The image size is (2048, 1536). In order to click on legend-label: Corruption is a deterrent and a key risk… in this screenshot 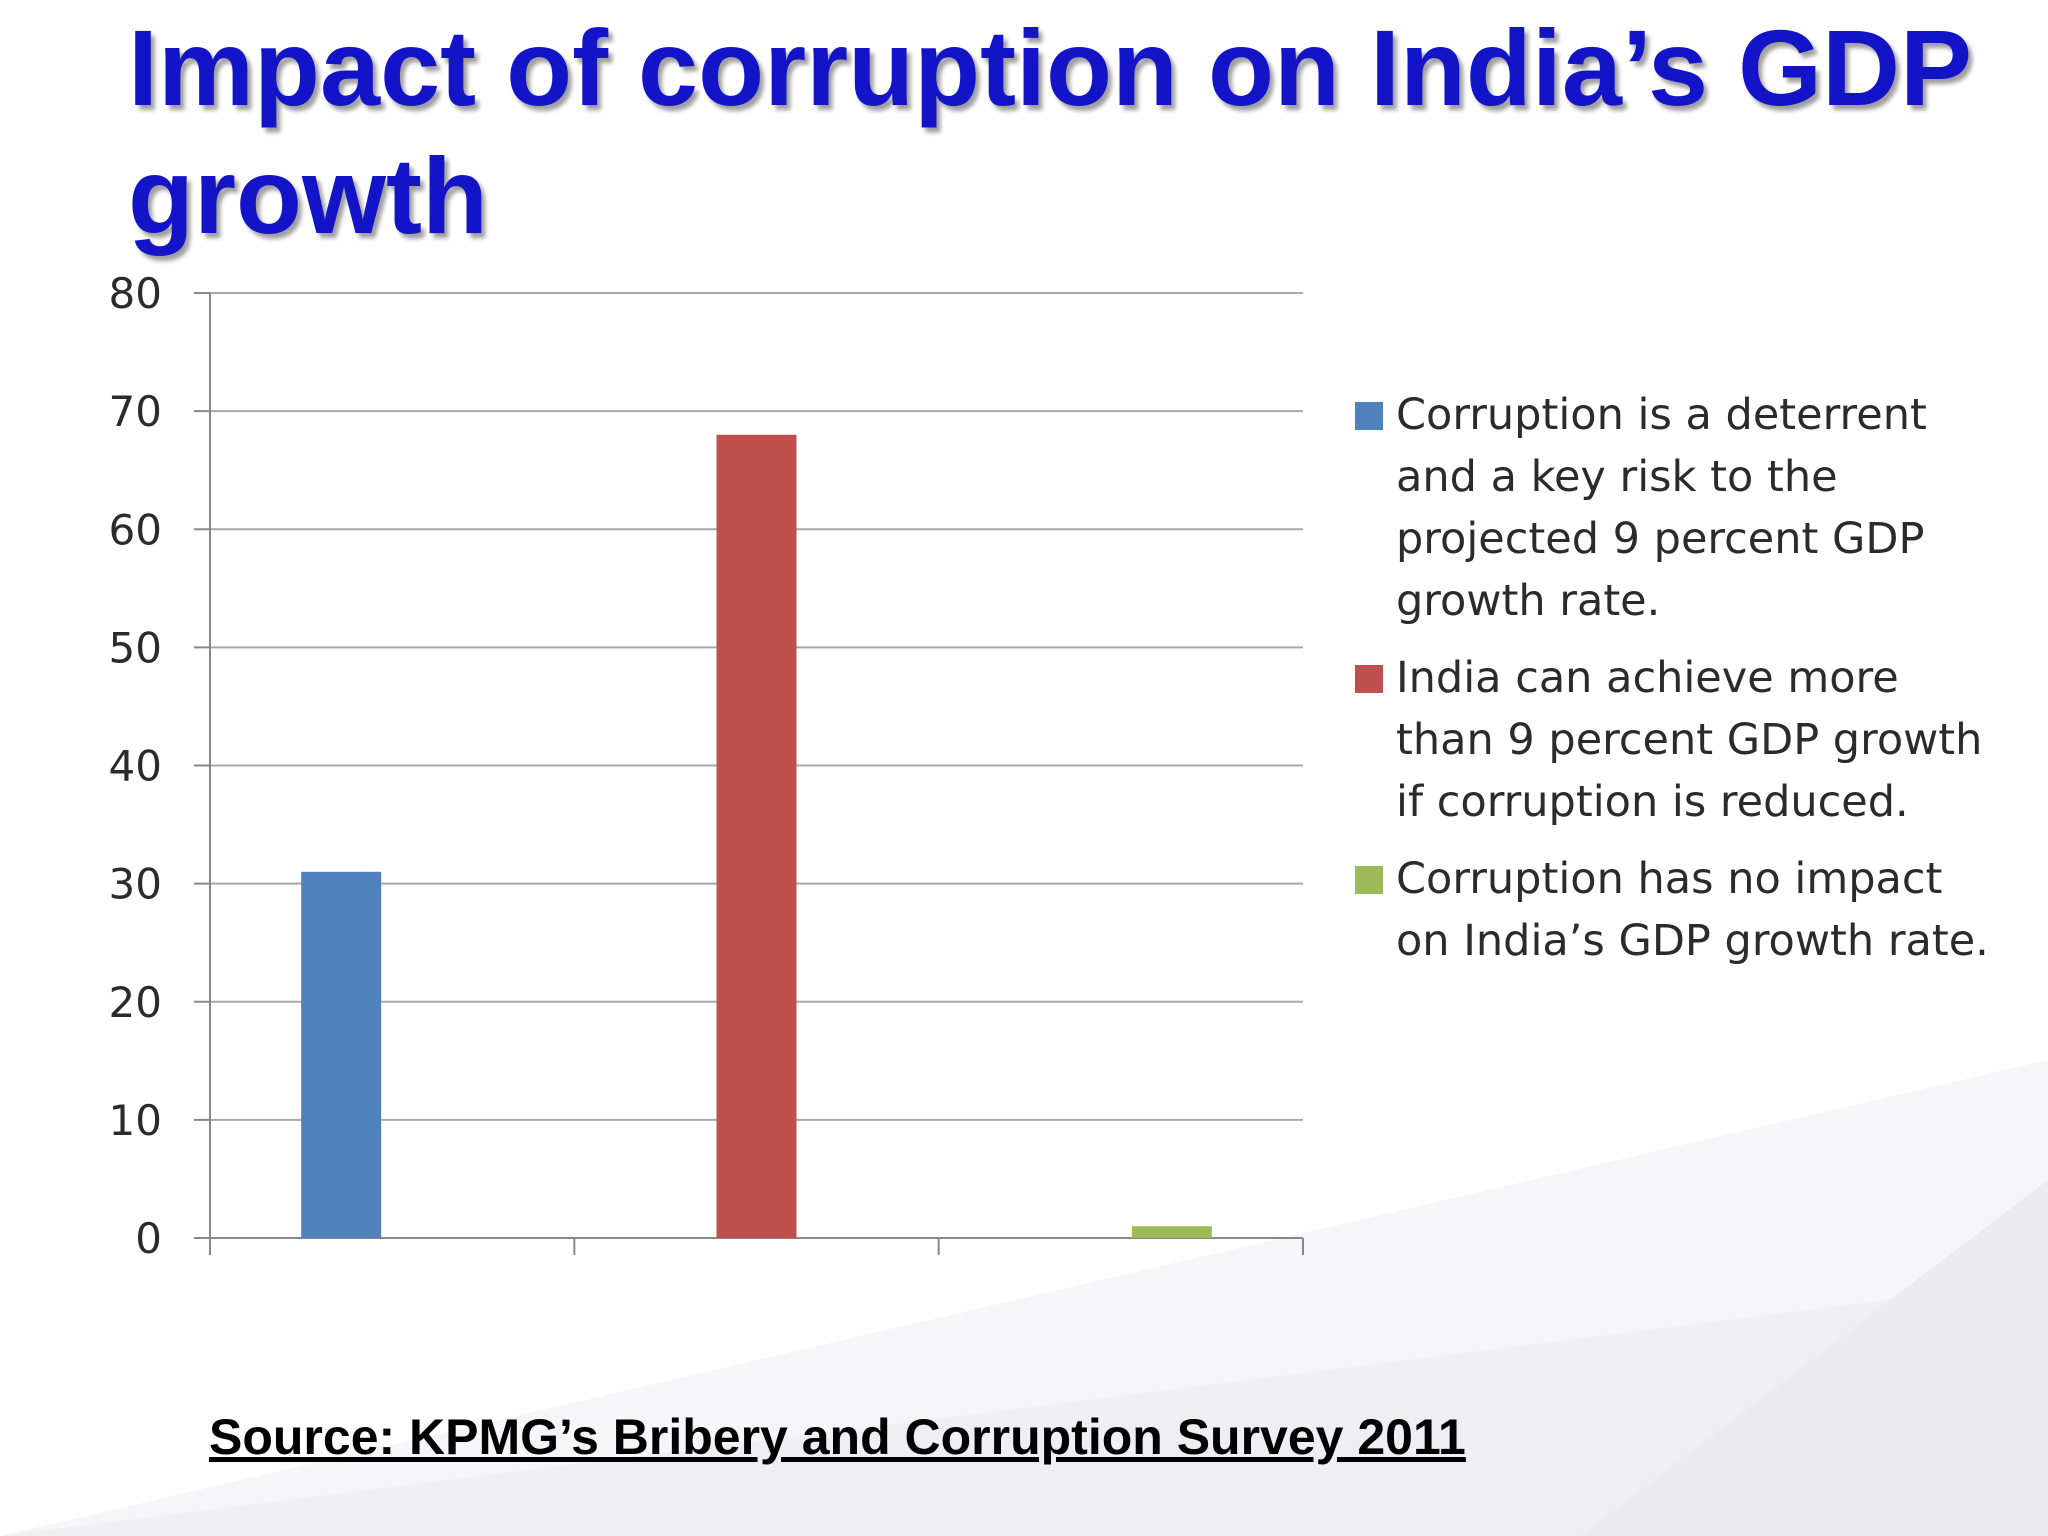, I will do `click(1661, 508)`.